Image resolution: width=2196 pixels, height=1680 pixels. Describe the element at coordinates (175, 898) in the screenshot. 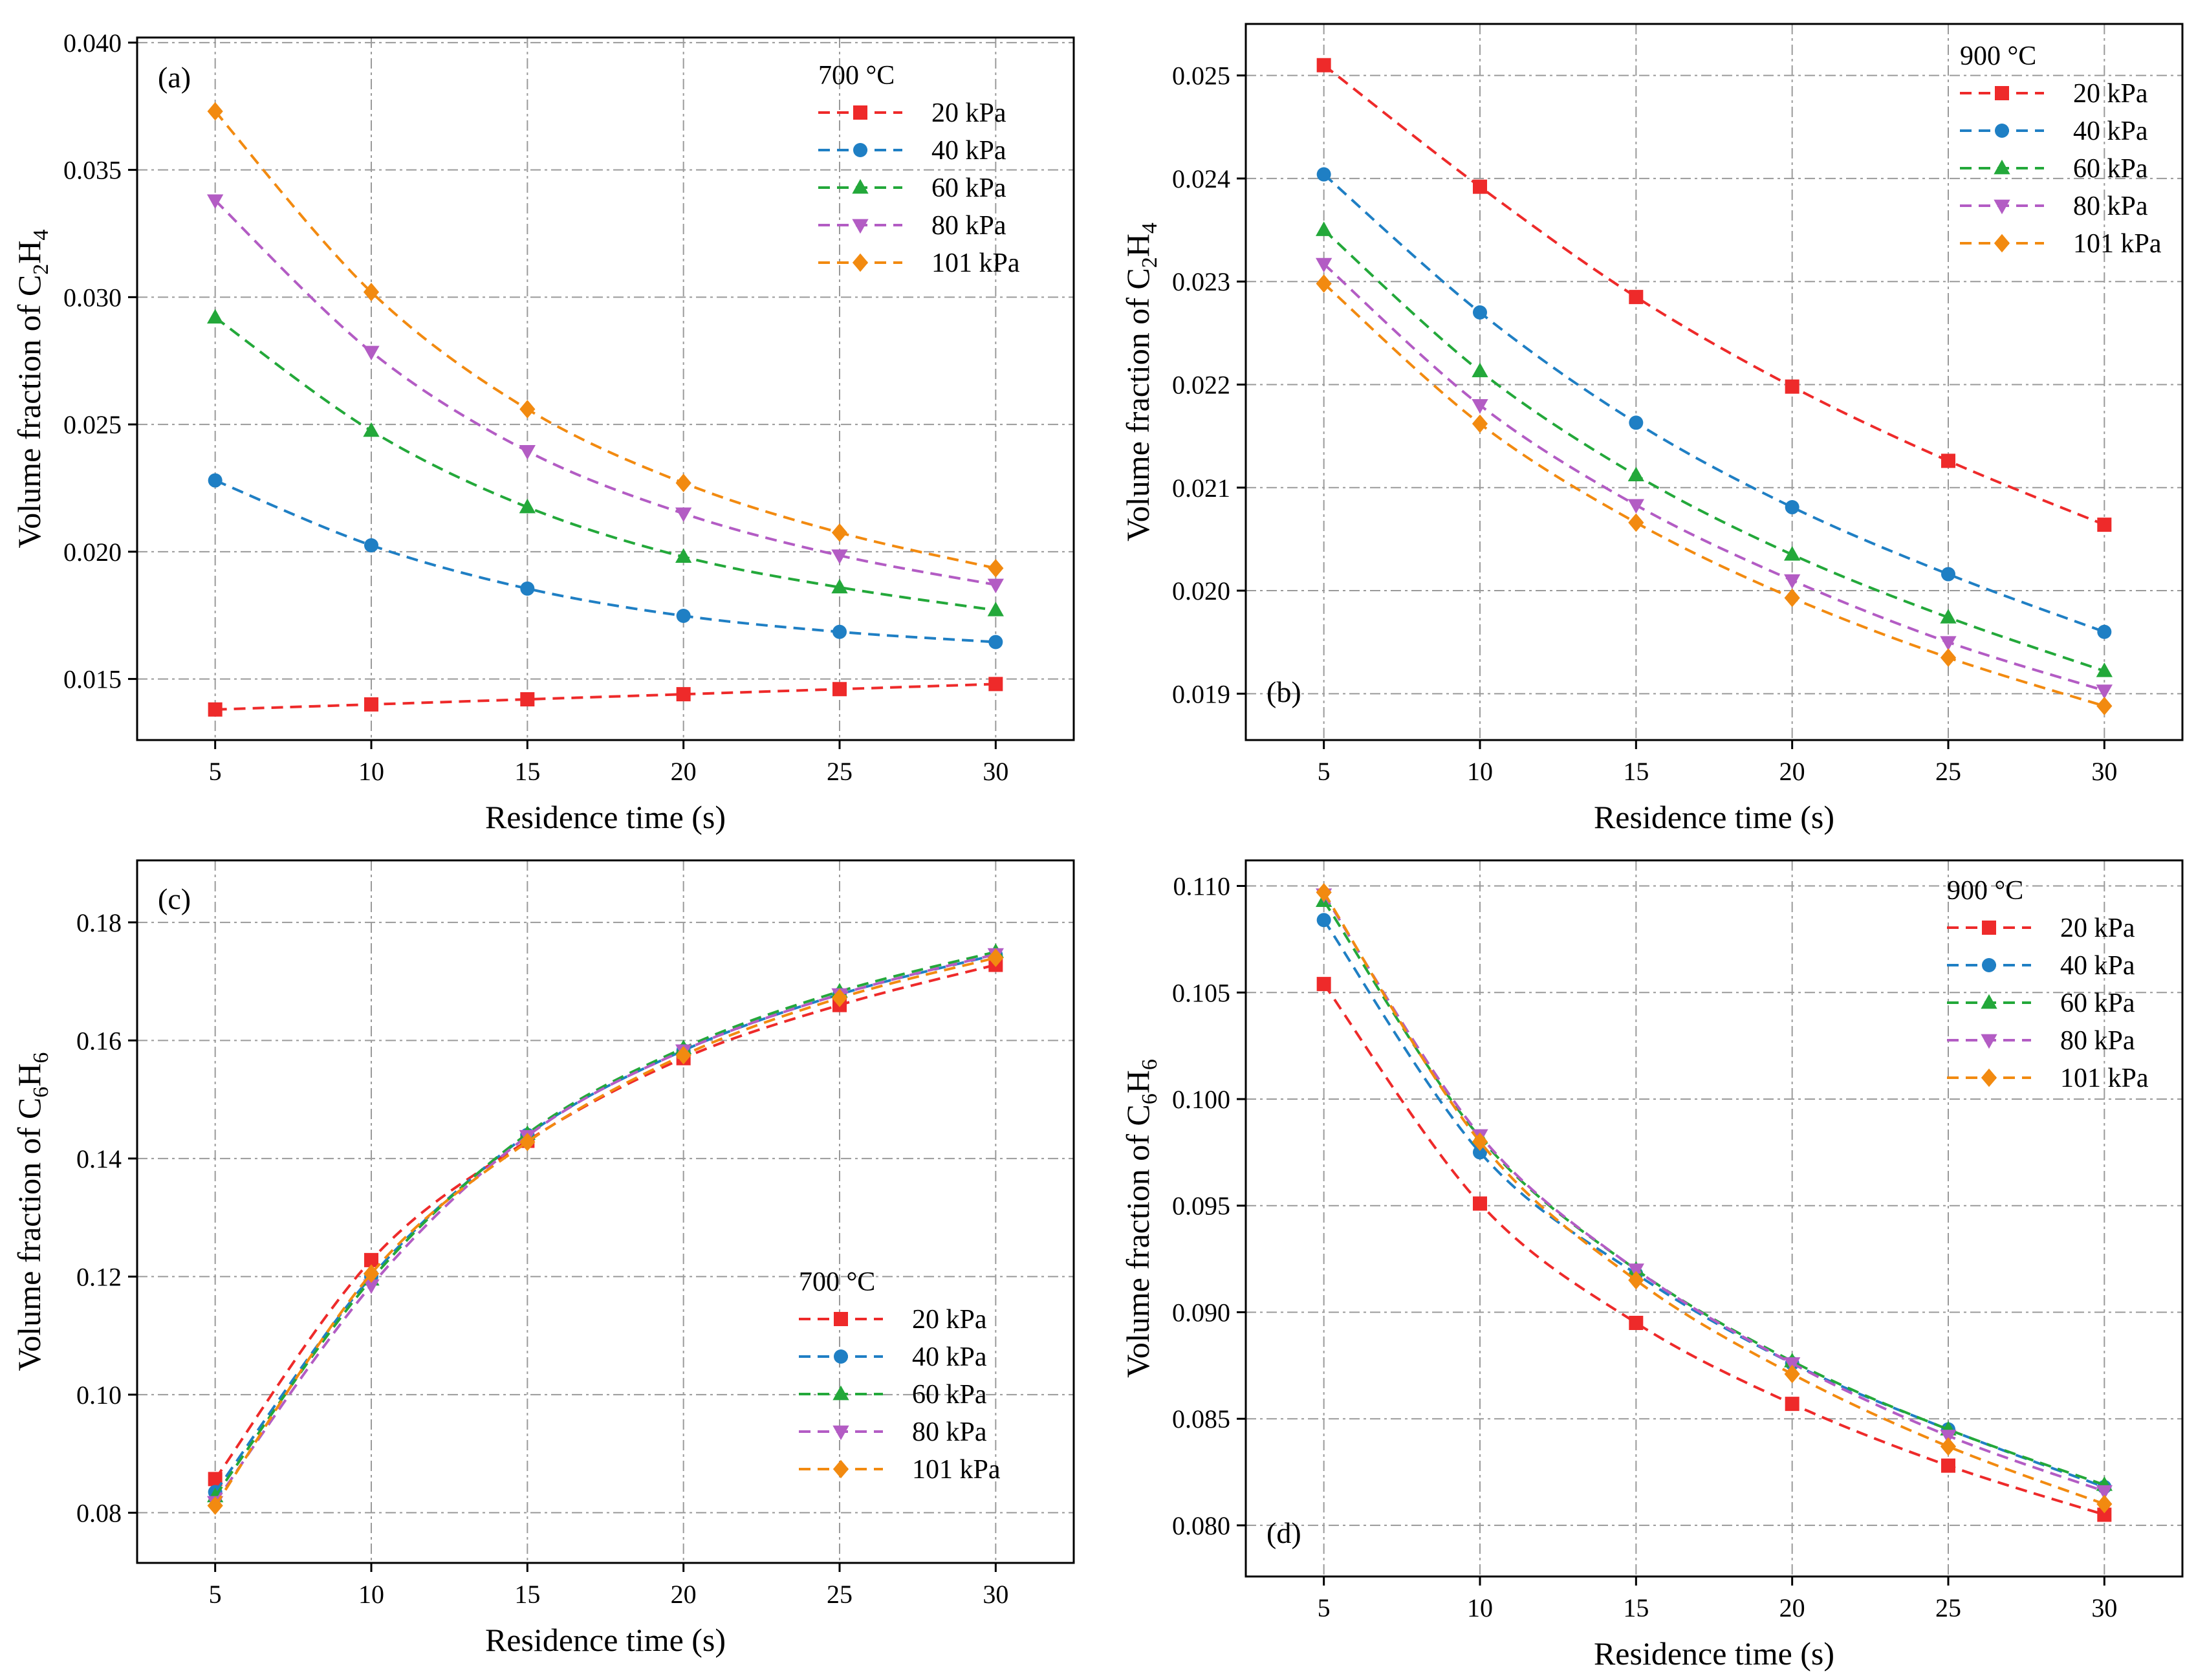

I see `panel-label: (c)` at that location.